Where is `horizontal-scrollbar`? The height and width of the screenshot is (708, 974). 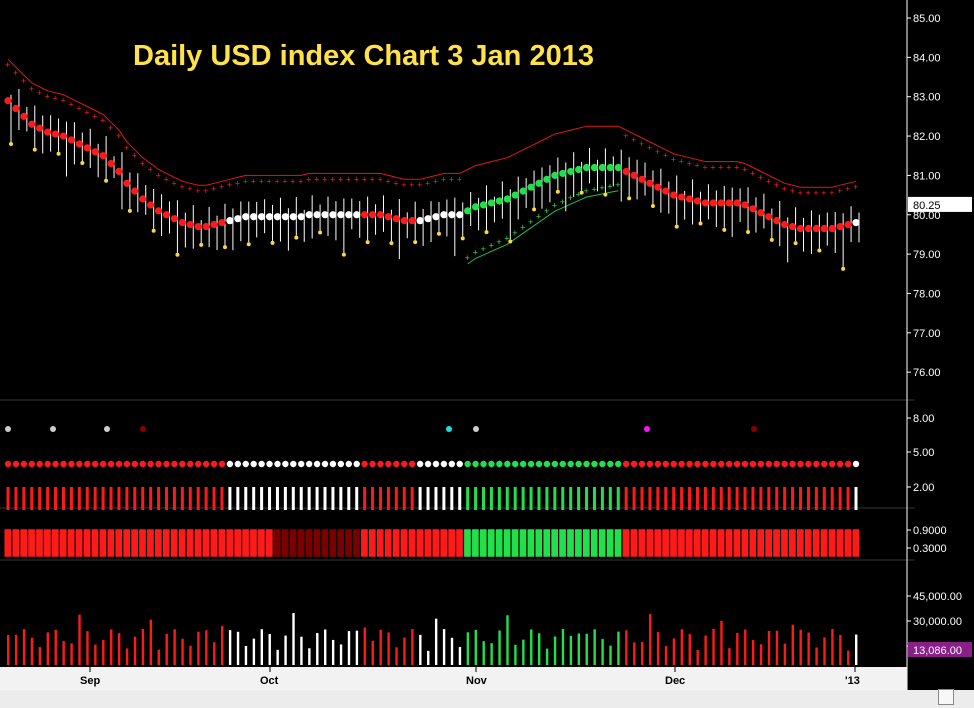 horizontal-scrollbar is located at coordinates (487, 699).